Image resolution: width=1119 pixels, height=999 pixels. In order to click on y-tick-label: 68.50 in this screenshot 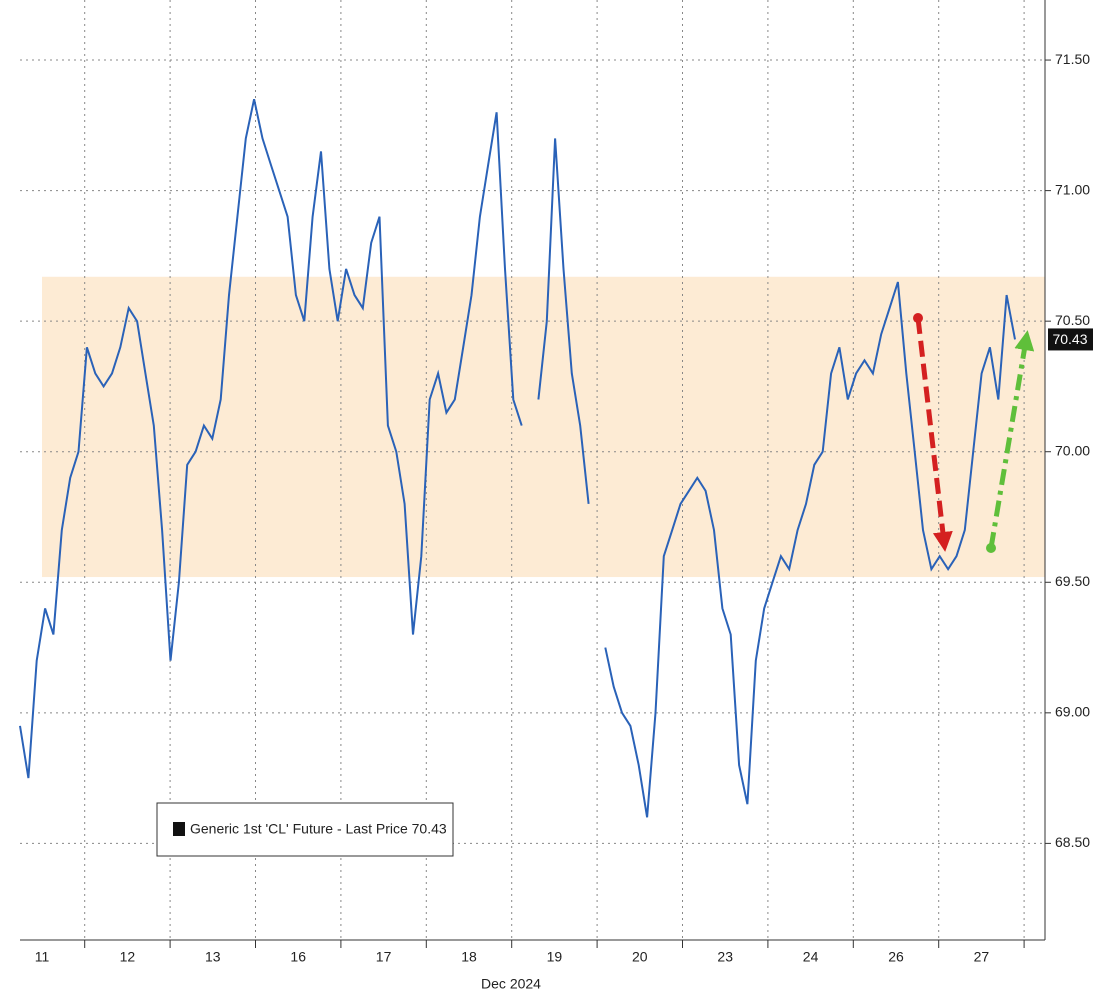, I will do `click(1072, 842)`.